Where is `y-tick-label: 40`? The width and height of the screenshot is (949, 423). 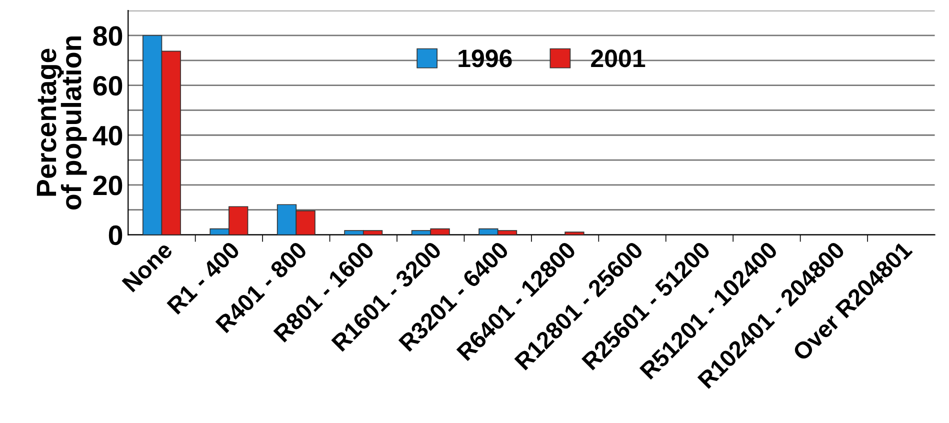
y-tick-label: 40 is located at coordinates (107, 136).